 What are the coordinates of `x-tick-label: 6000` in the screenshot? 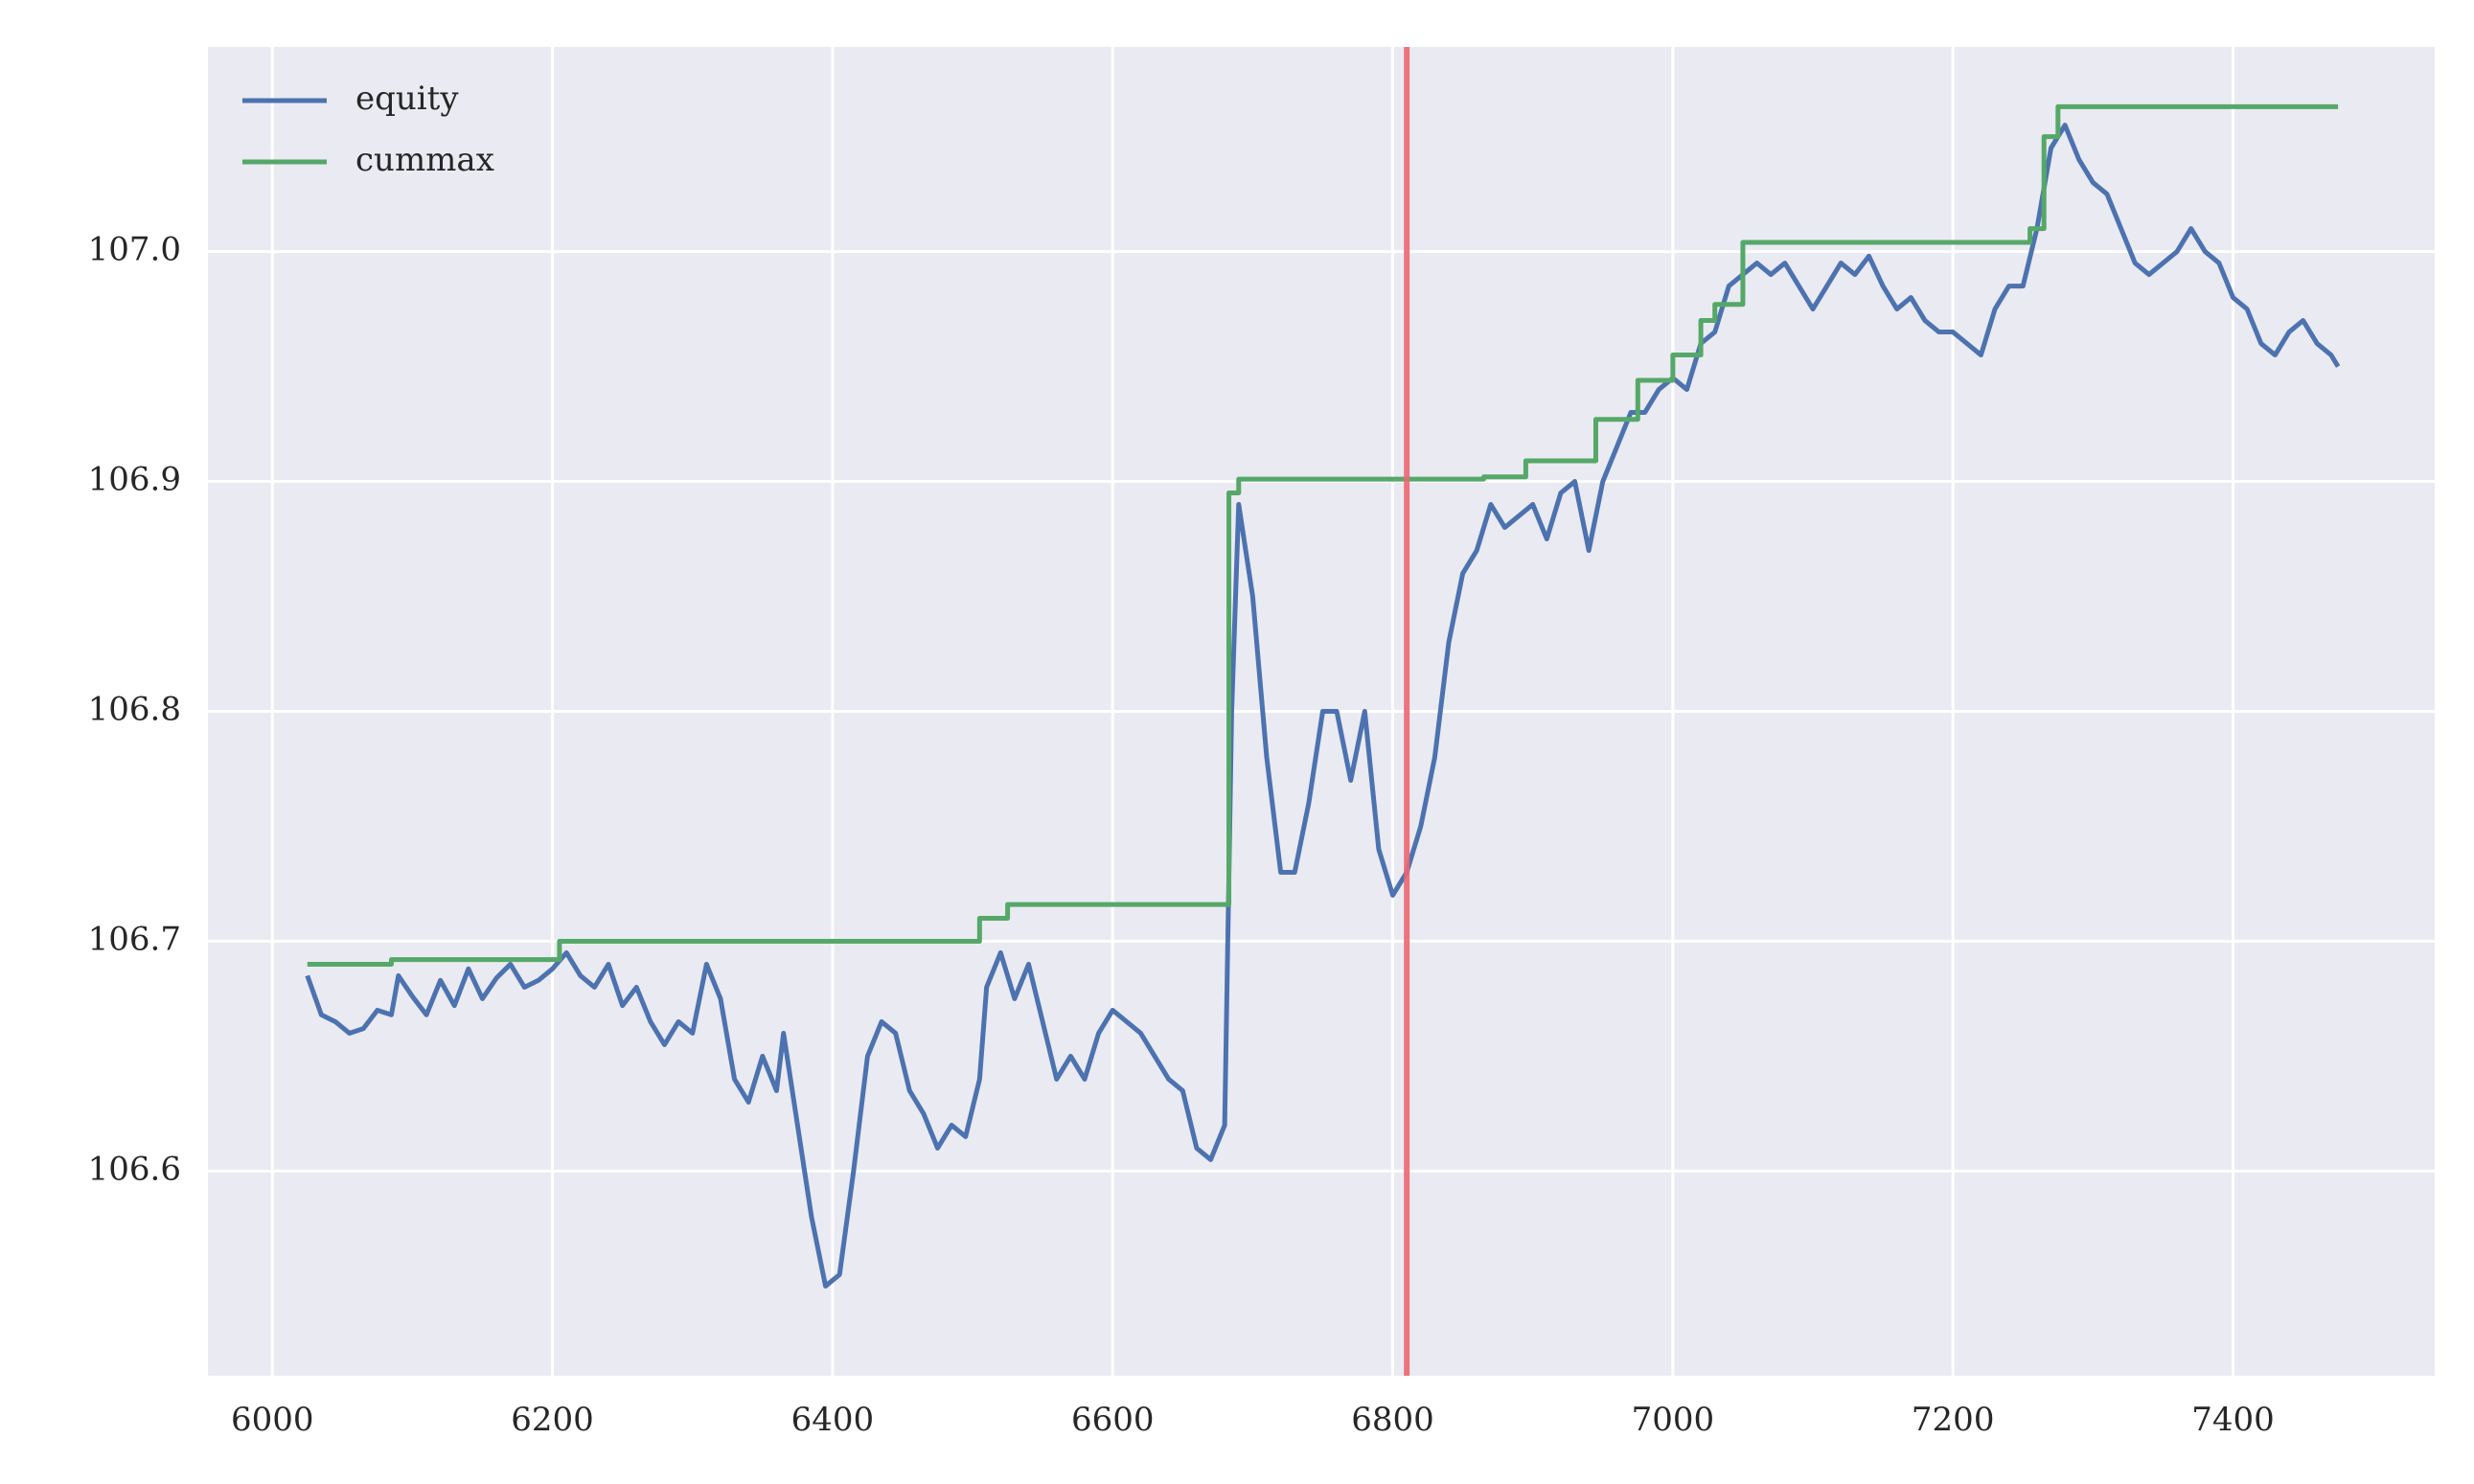 It's located at (272, 1420).